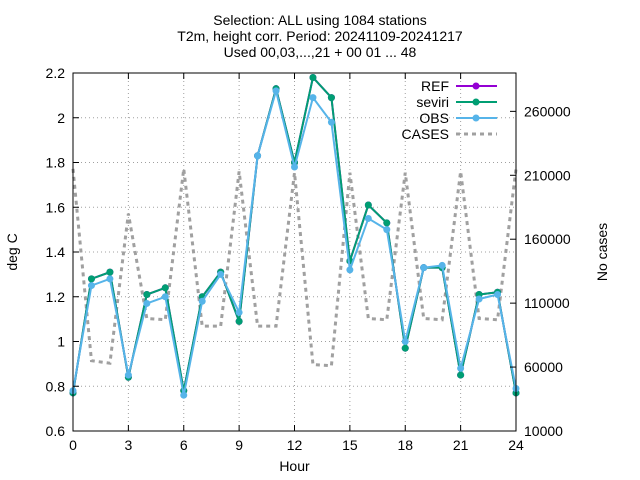 This screenshot has width=640, height=480. What do you see at coordinates (547, 111) in the screenshot?
I see `y2-tick-label: 260000` at bounding box center [547, 111].